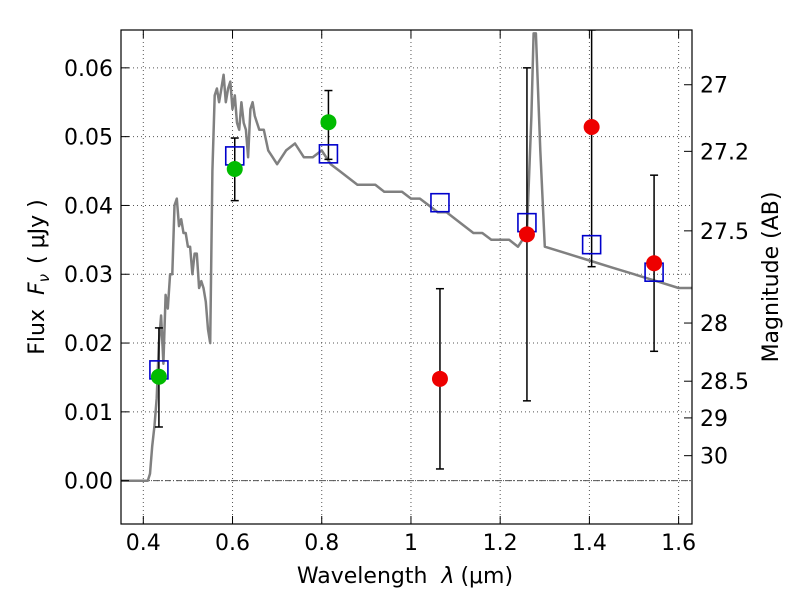  What do you see at coordinates (411, 543) in the screenshot?
I see `x-tick-label: 1` at bounding box center [411, 543].